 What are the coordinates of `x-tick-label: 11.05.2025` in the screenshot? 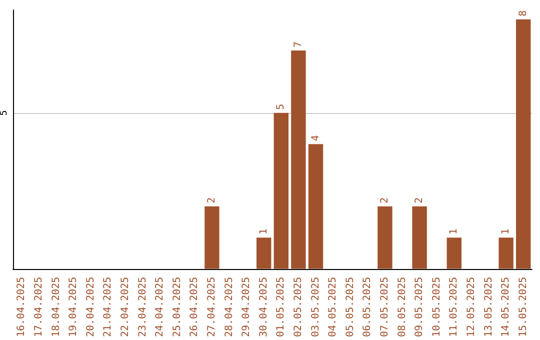 It's located at (454, 307).